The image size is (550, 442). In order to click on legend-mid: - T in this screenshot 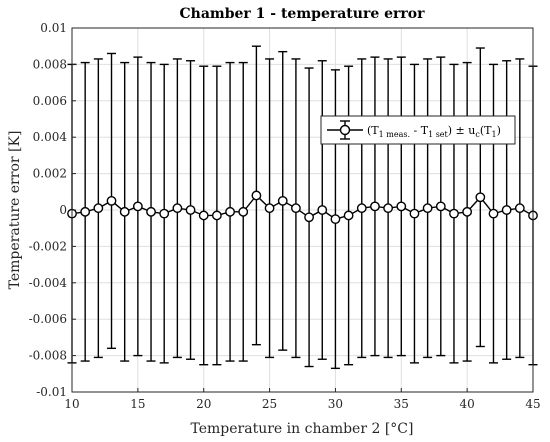, I will do `click(419, 130)`.